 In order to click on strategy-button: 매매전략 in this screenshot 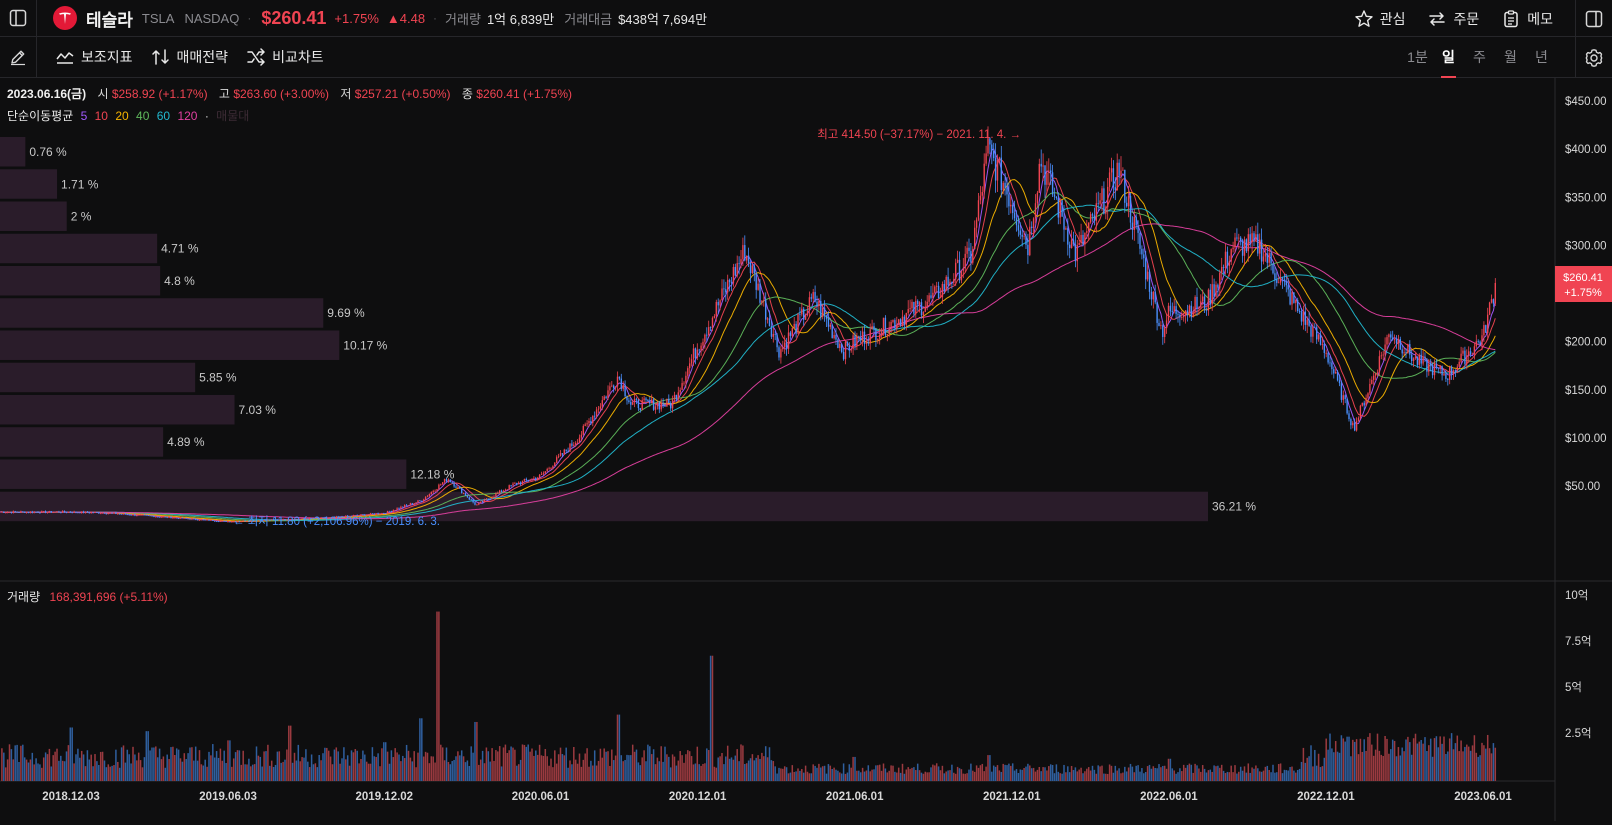, I will do `click(189, 57)`.